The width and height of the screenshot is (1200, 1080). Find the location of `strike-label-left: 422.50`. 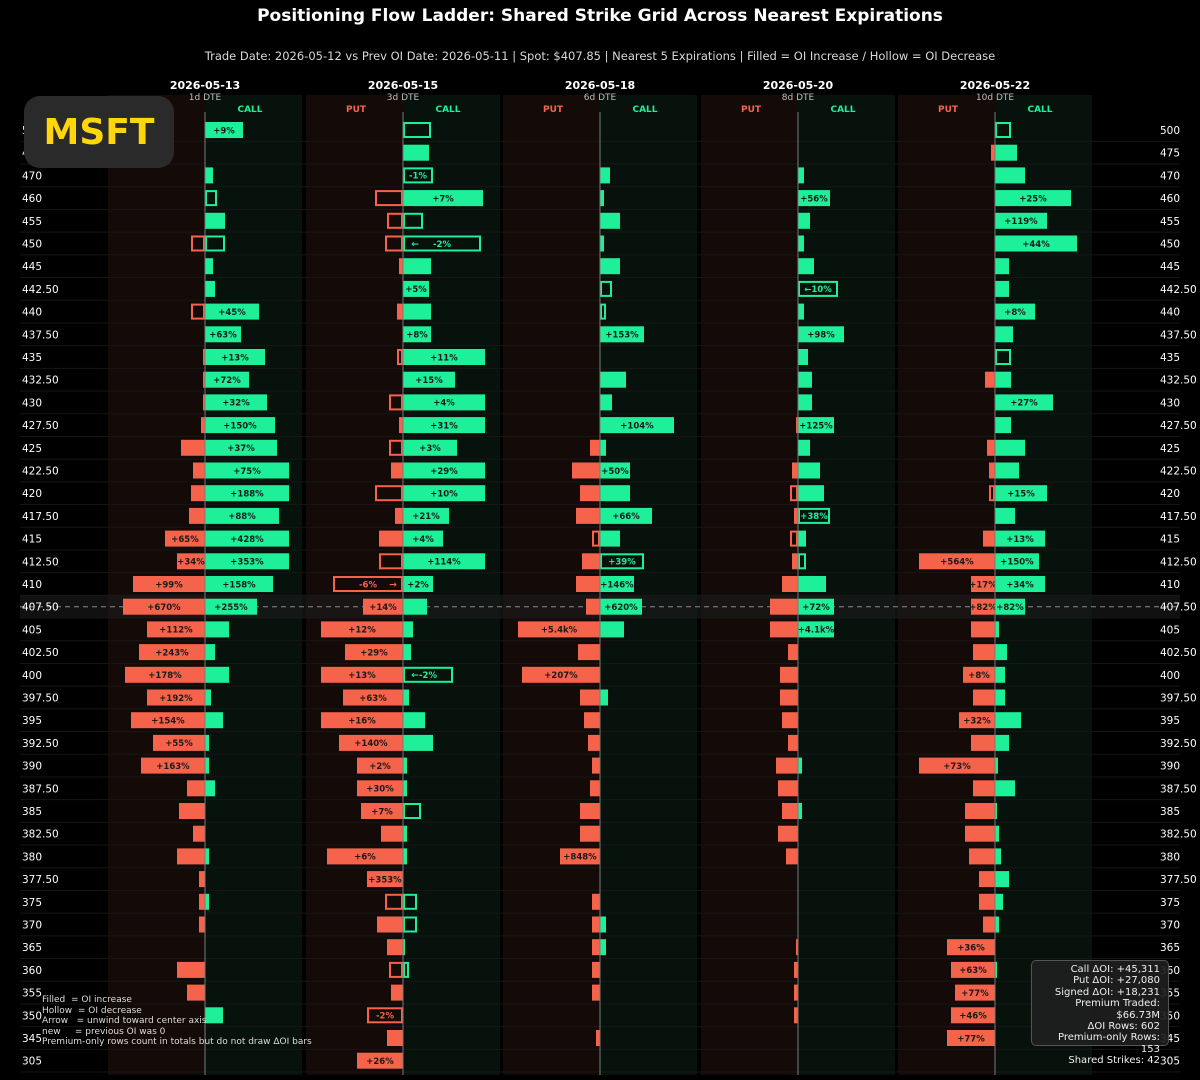

strike-label-left: 422.50 is located at coordinates (40, 472).